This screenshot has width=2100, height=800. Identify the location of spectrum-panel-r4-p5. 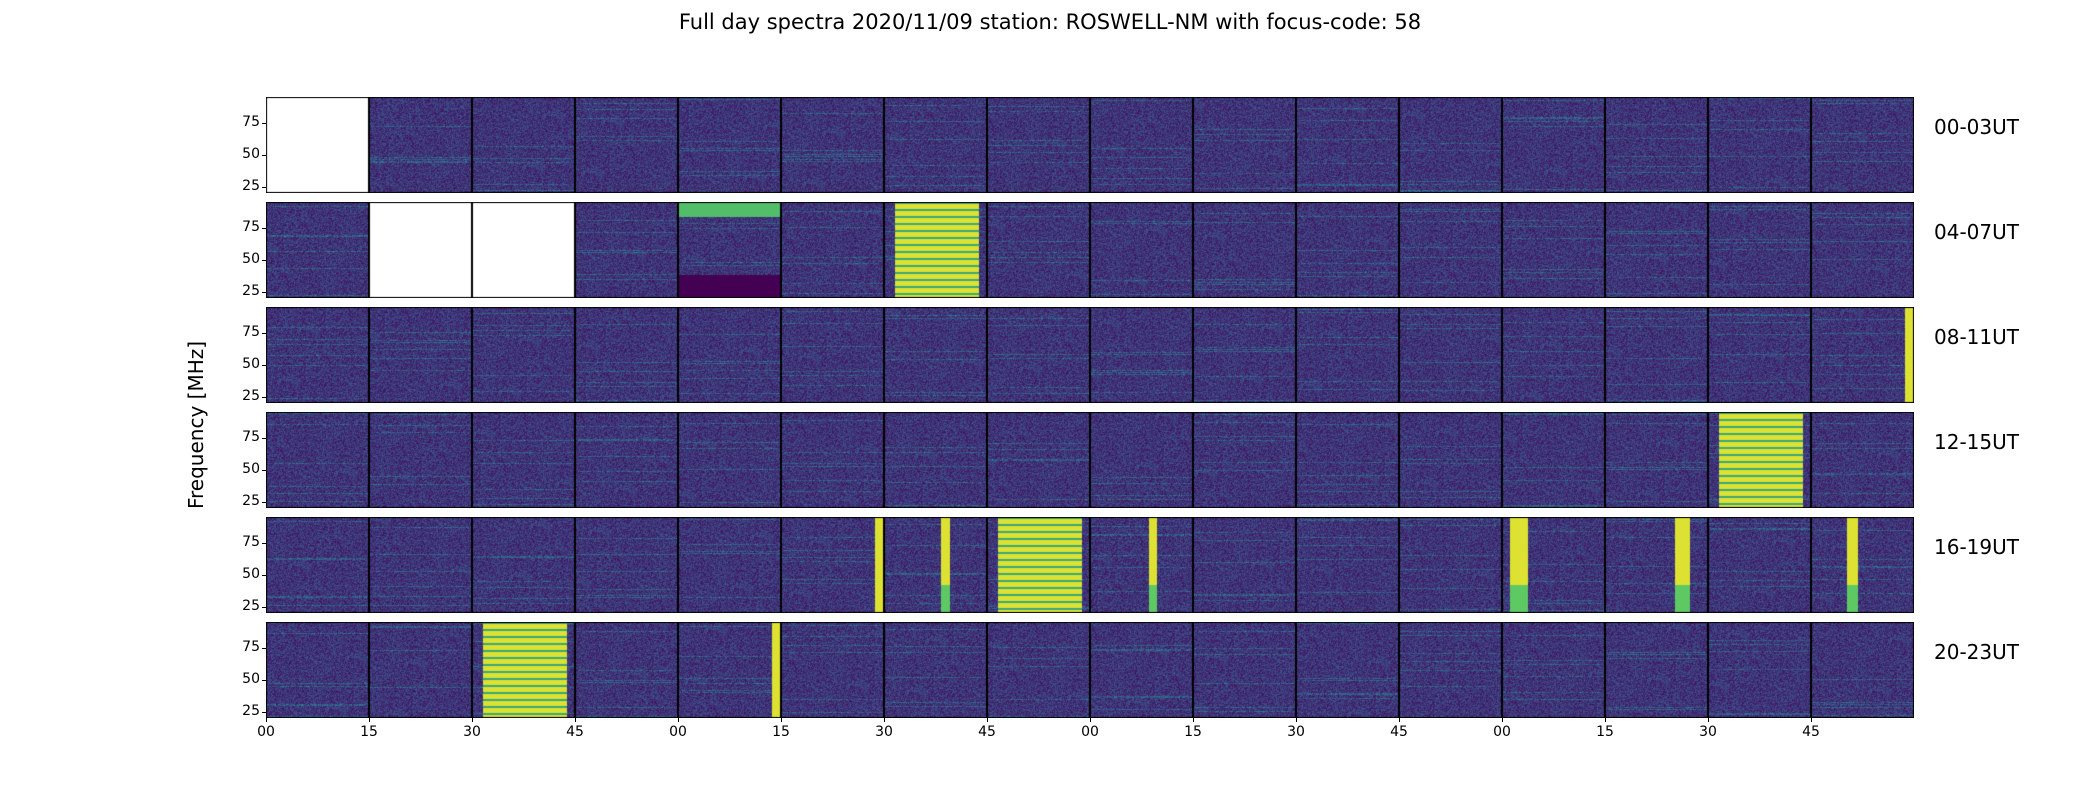
(832, 565).